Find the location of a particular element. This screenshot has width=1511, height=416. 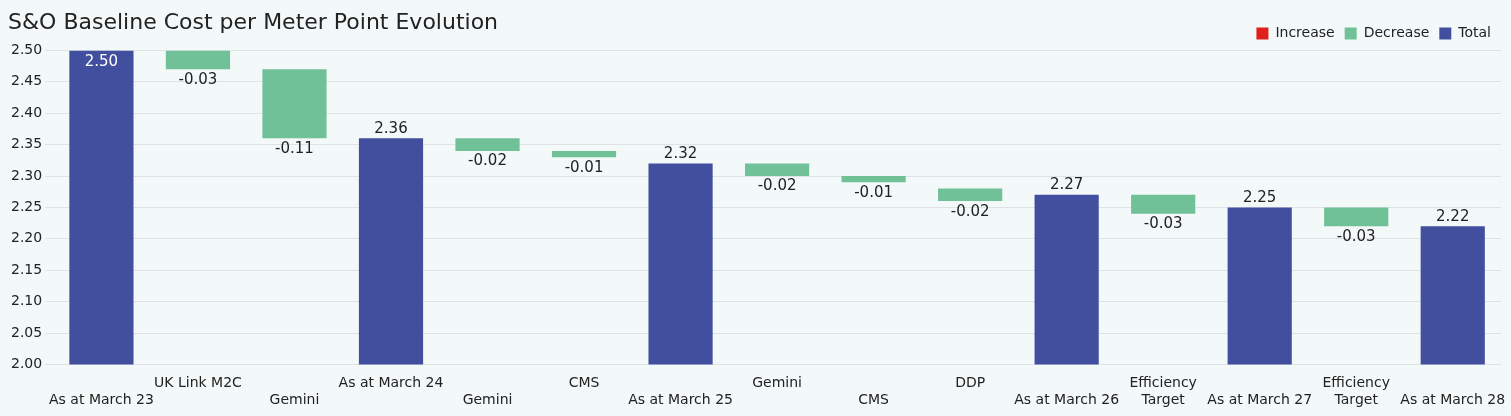

y-tick-label: 2.30 is located at coordinates (27, 174).